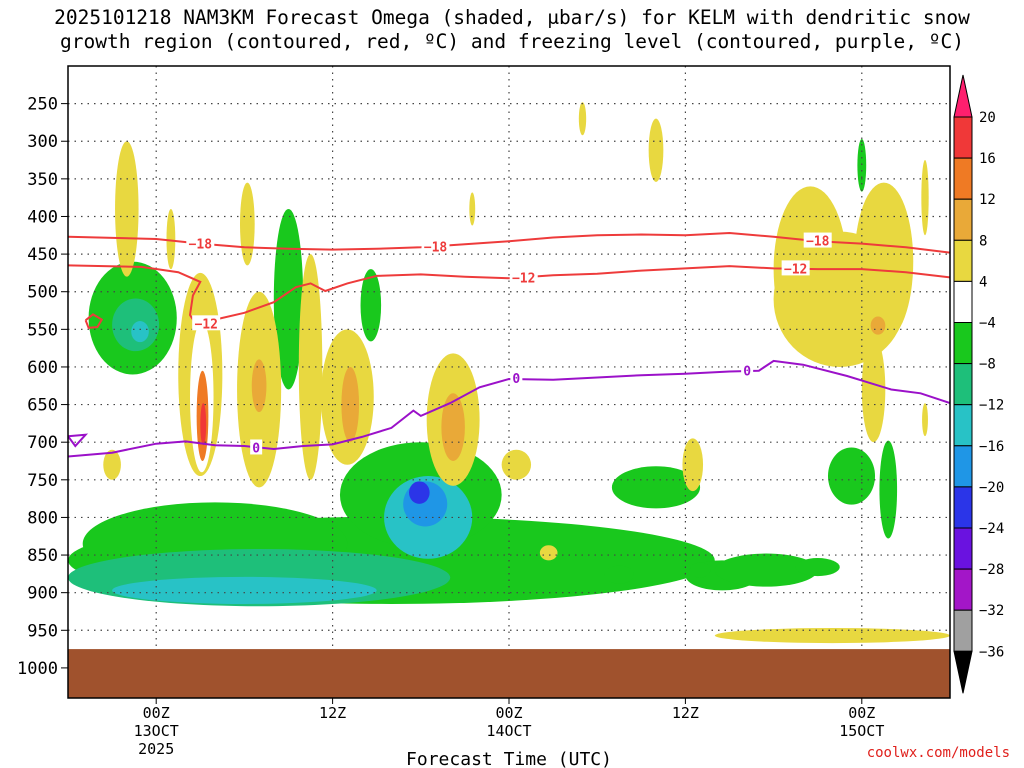 This screenshot has height=768, width=1024. What do you see at coordinates (991, 529) in the screenshot?
I see `colorbar-label-10: −24` at bounding box center [991, 529].